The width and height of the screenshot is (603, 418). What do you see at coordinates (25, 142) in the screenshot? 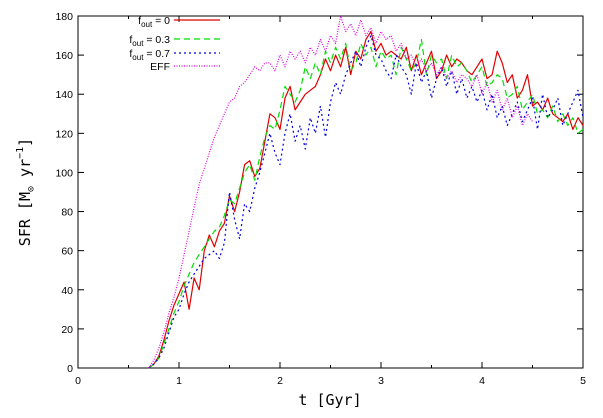
I see `y-axis-label-end: ]` at bounding box center [25, 142].